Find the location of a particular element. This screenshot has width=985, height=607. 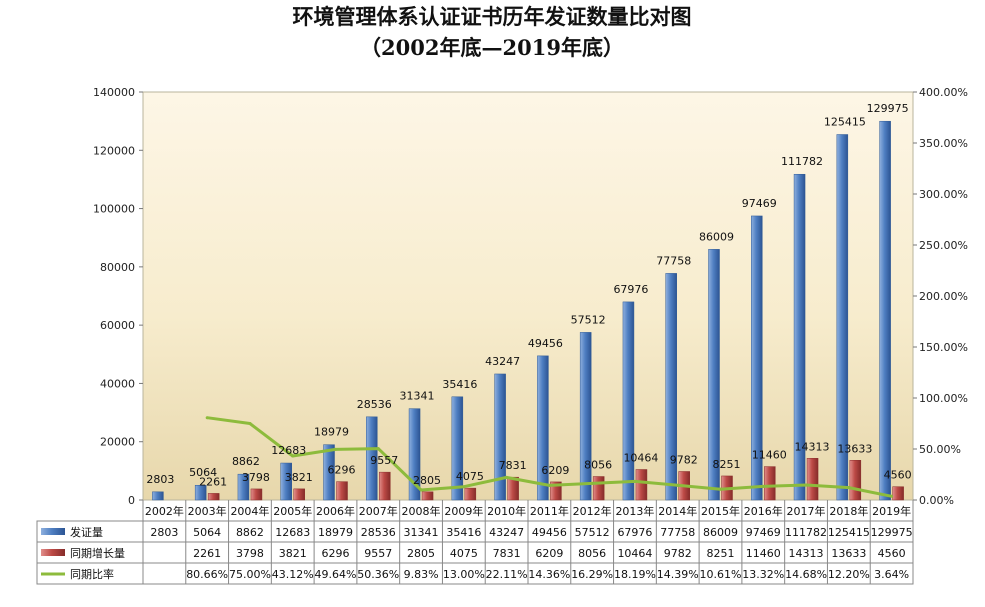

category-label: 2019年 is located at coordinates (891, 511).